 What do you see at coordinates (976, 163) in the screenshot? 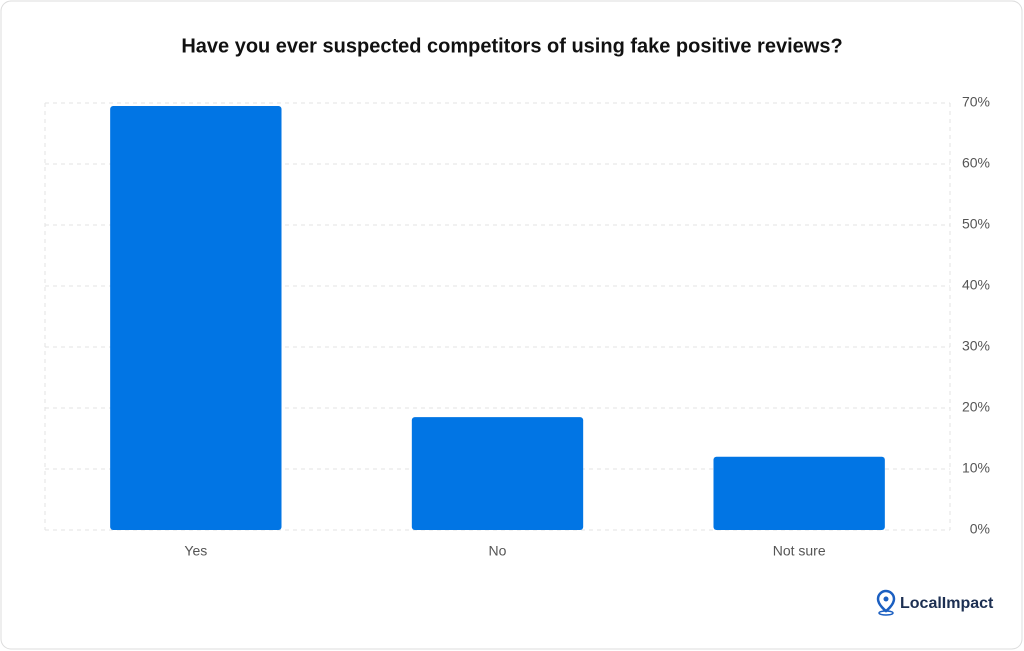
I see `y-tick-label: 60%` at bounding box center [976, 163].